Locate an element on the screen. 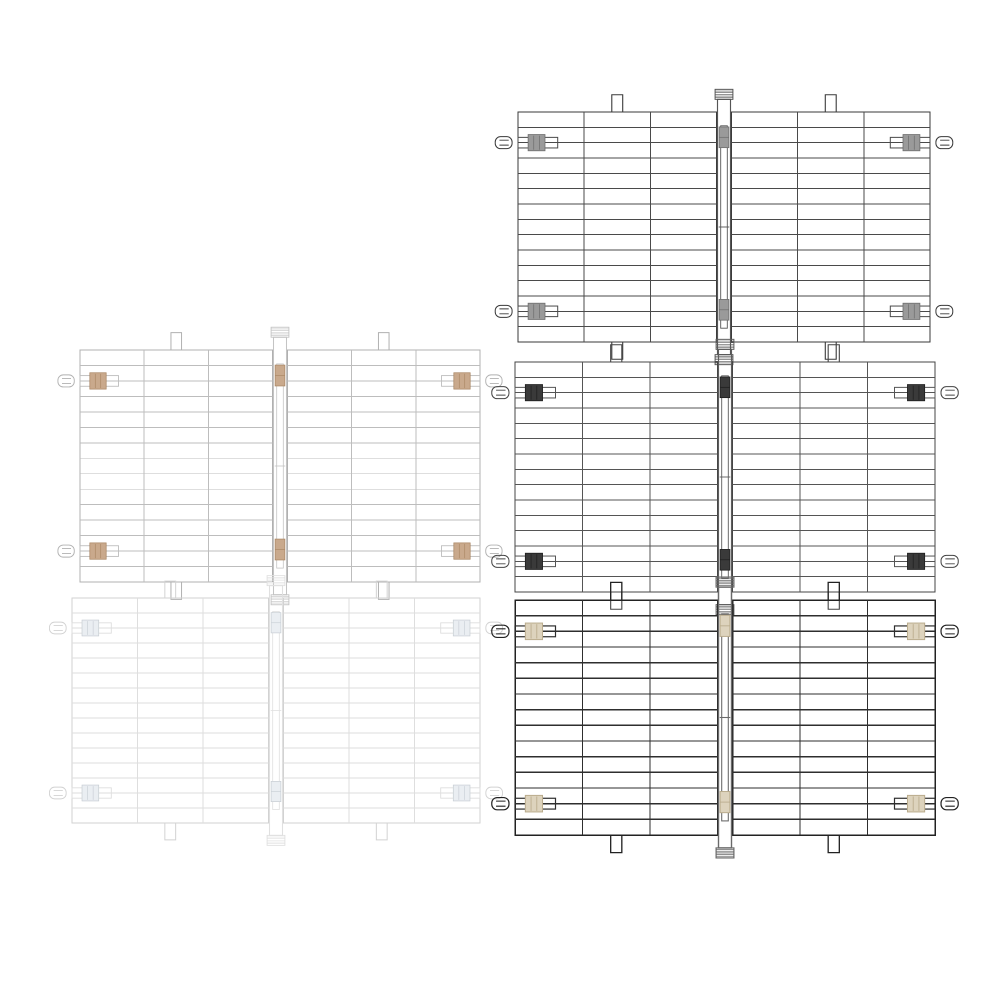 The width and height of the screenshot is (1000, 1000). grid-panel-svg-bottom-right is located at coordinates (725, 717).